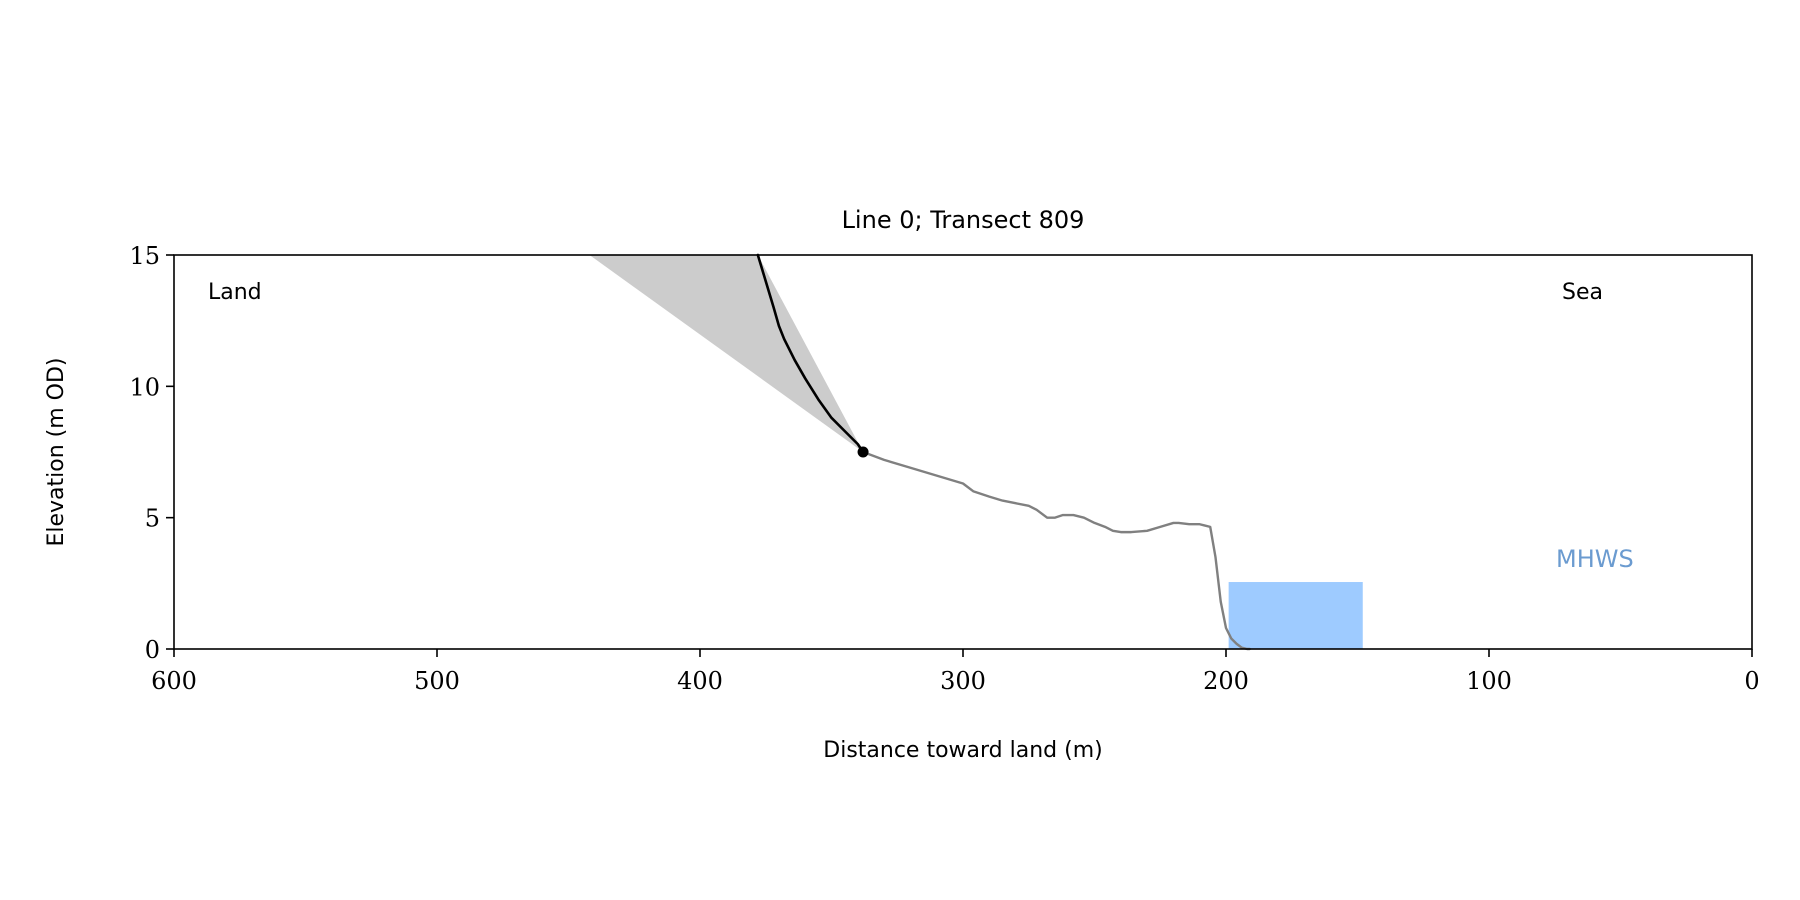 The width and height of the screenshot is (1800, 900). I want to click on profile-line, so click(1056, 550).